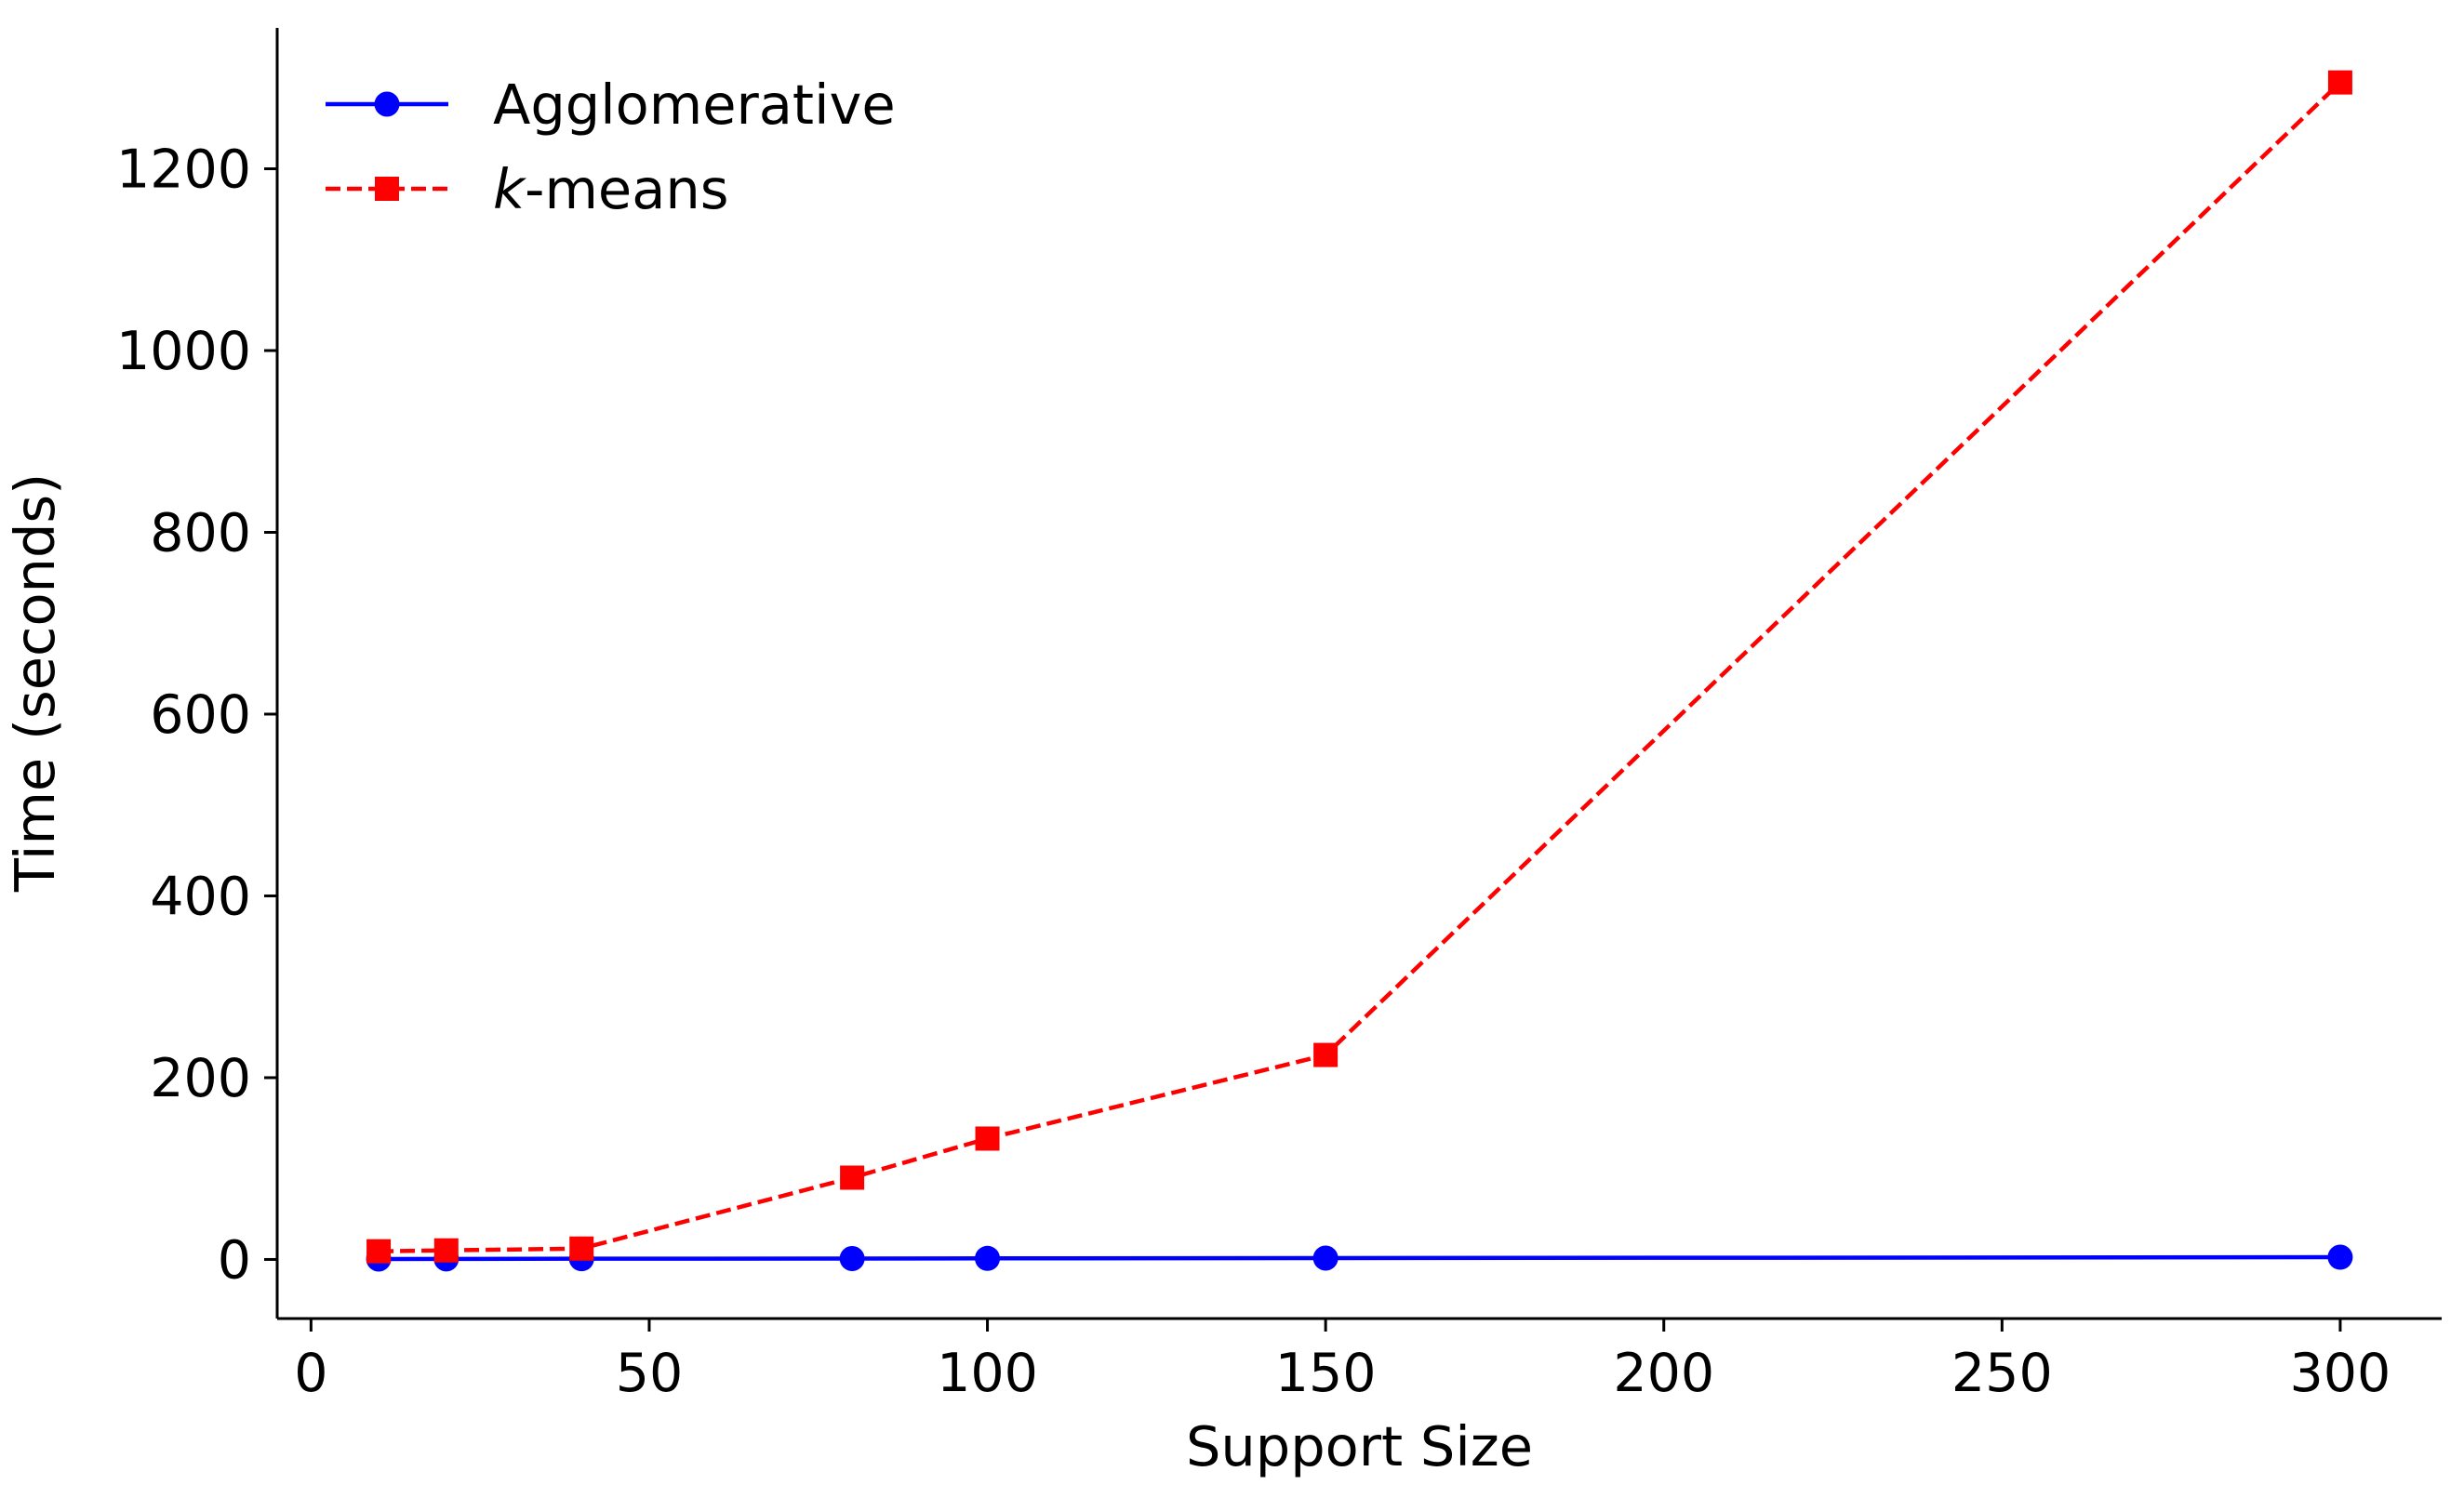 Image resolution: width=2464 pixels, height=1498 pixels. Describe the element at coordinates (183, 170) in the screenshot. I see `y-tick-label: 1200` at that location.